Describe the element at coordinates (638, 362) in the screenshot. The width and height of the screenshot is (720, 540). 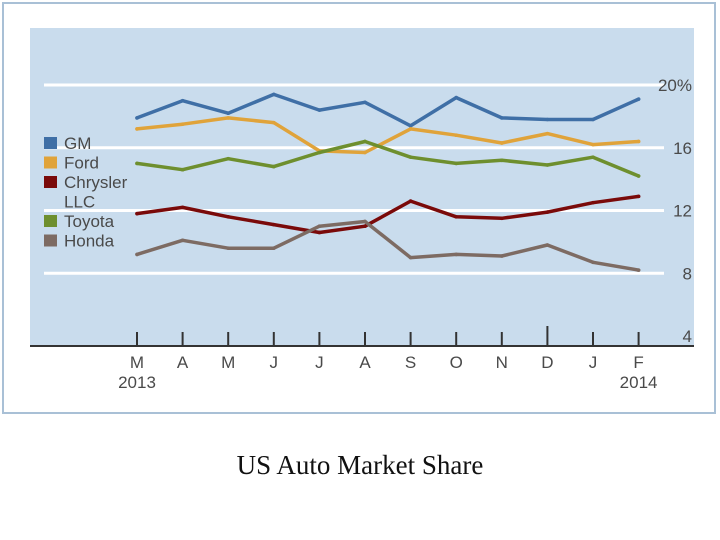
I see `x-tick-label: F` at that location.